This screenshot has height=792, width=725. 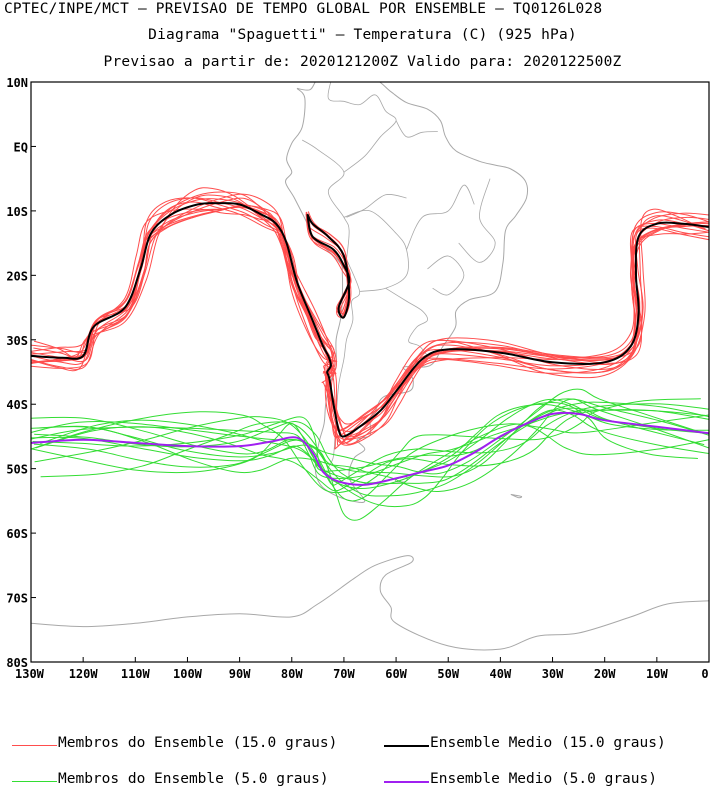 What do you see at coordinates (704, 674) in the screenshot?
I see `x-tick-label: 0` at bounding box center [704, 674].